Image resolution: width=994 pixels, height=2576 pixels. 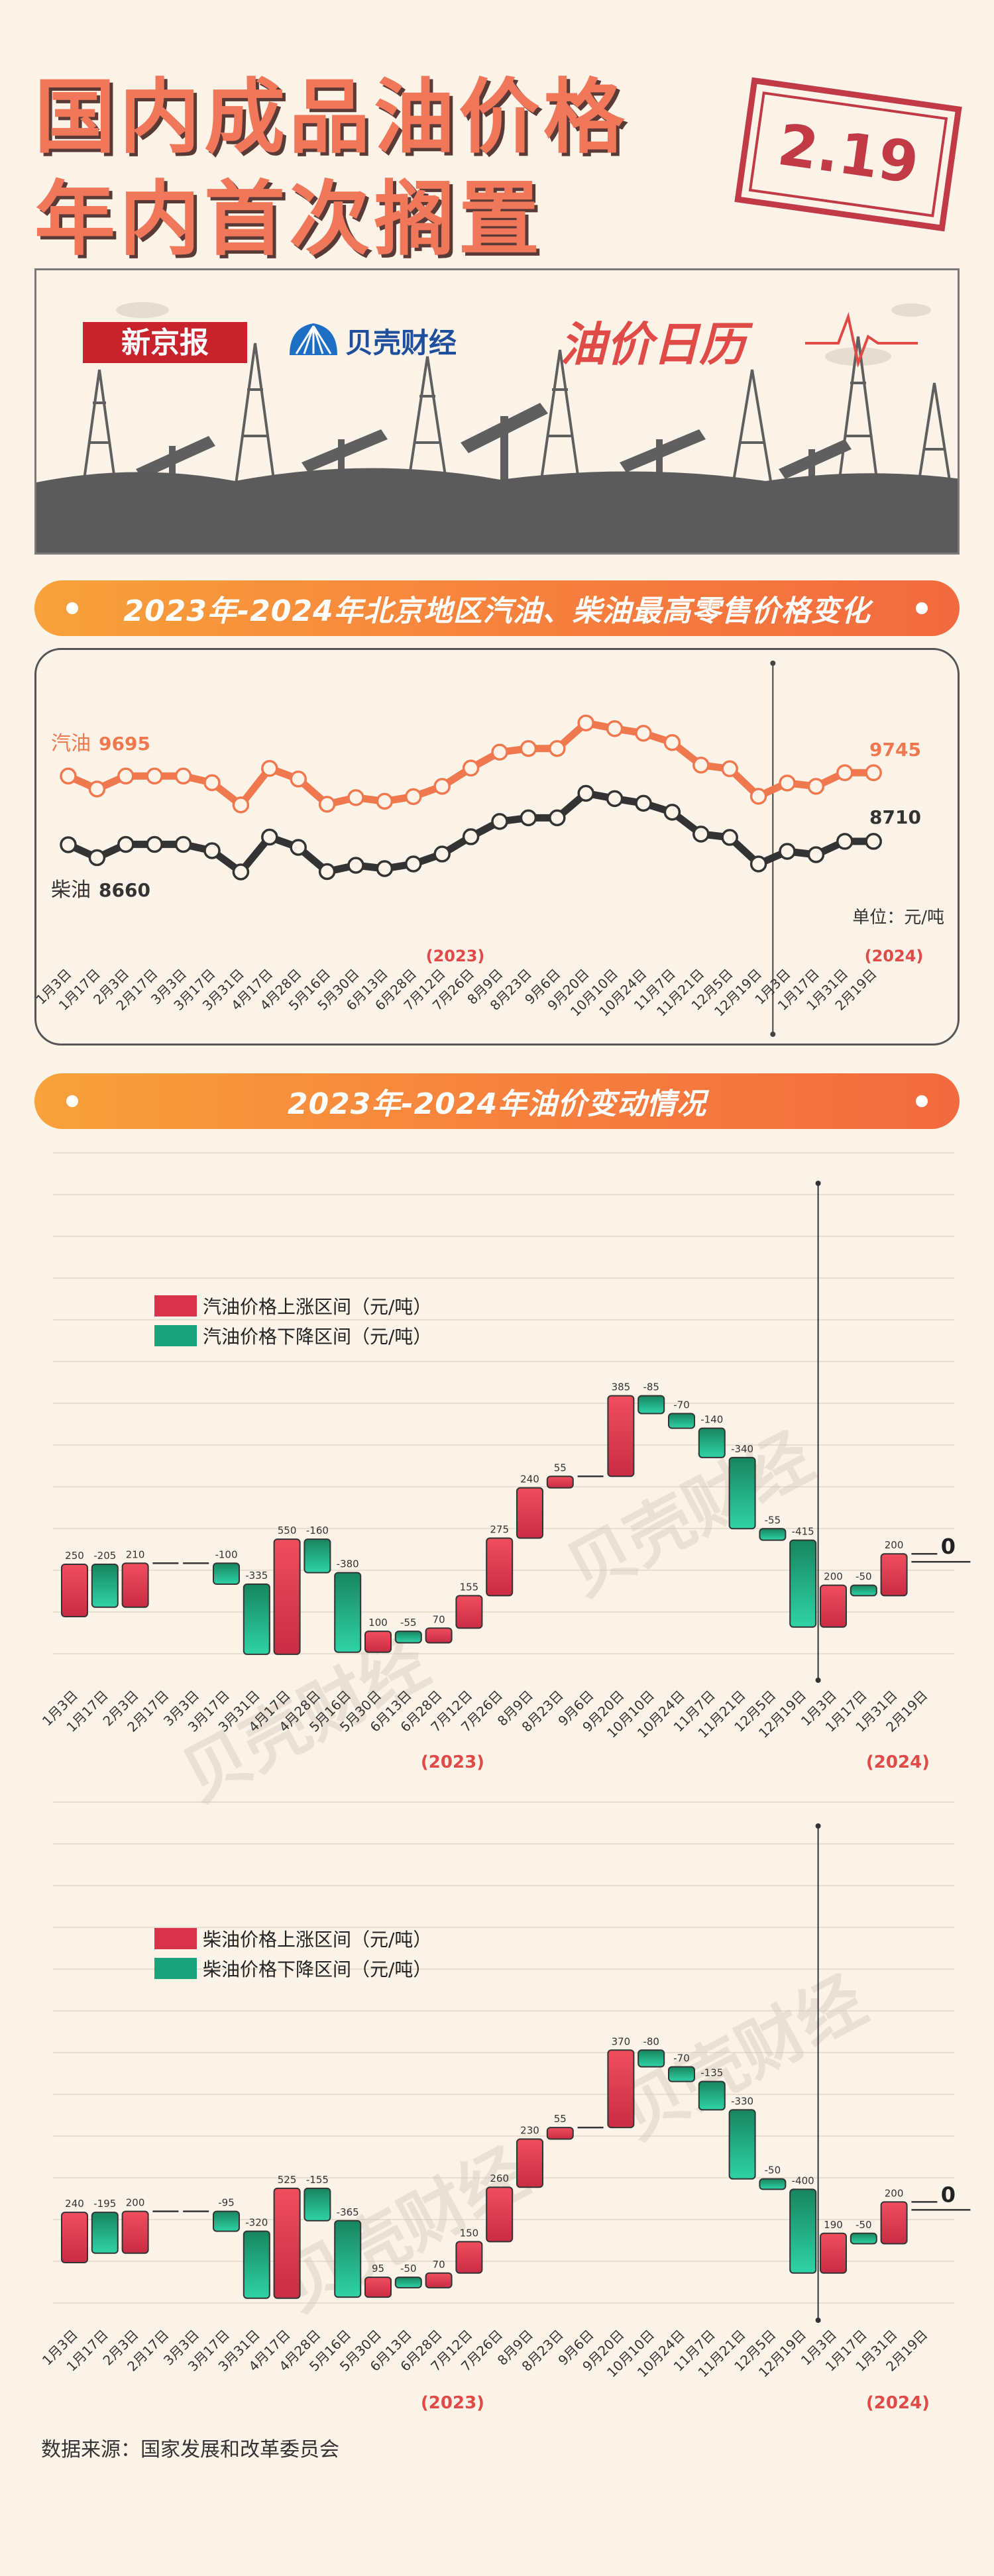 I want to click on bar-value-label: -205, so click(x=104, y=1556).